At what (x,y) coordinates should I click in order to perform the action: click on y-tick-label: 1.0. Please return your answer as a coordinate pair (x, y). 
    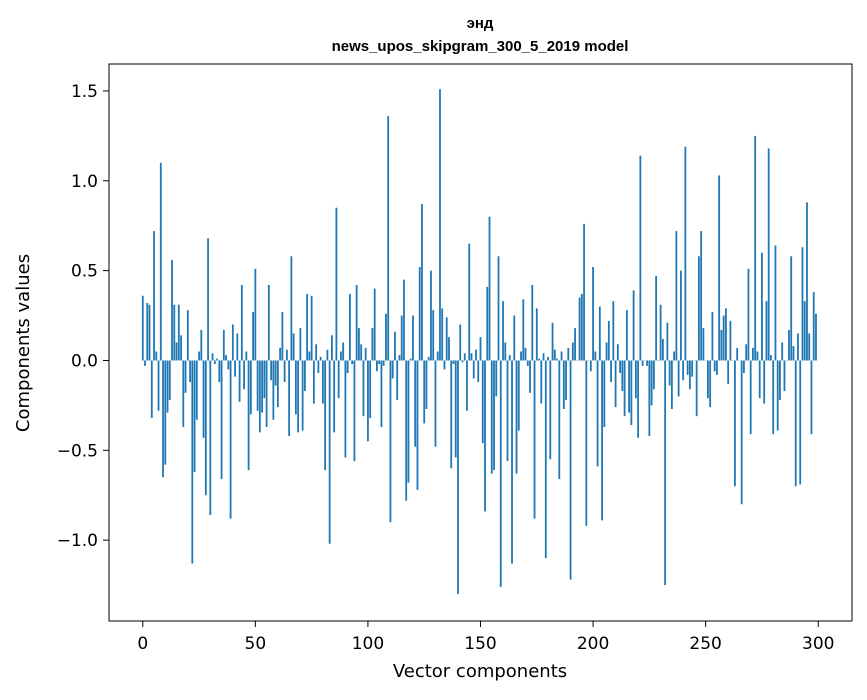
    Looking at the image, I should click on (84, 182).